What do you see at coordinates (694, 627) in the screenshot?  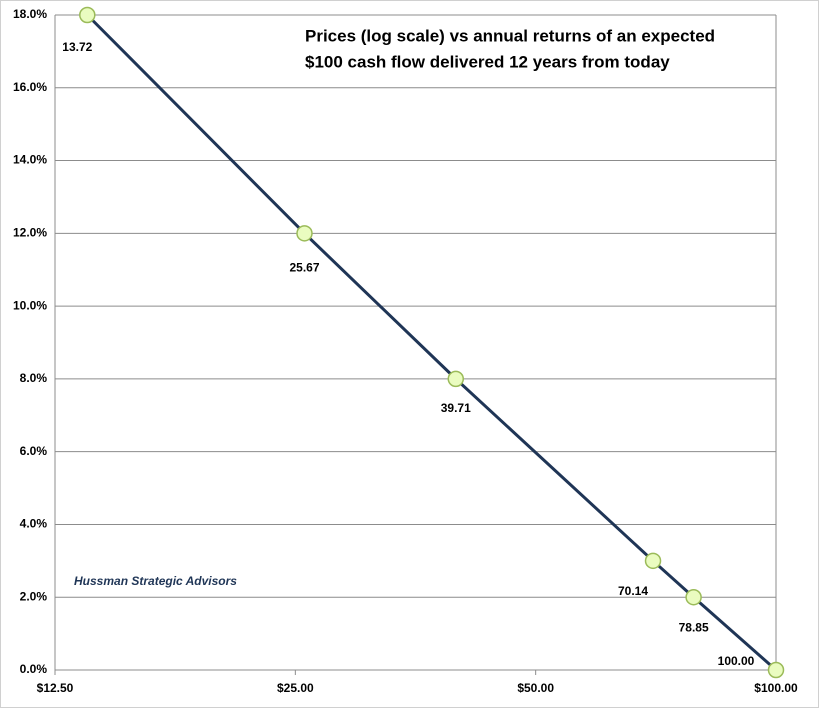 I see `data-label: 78.85` at bounding box center [694, 627].